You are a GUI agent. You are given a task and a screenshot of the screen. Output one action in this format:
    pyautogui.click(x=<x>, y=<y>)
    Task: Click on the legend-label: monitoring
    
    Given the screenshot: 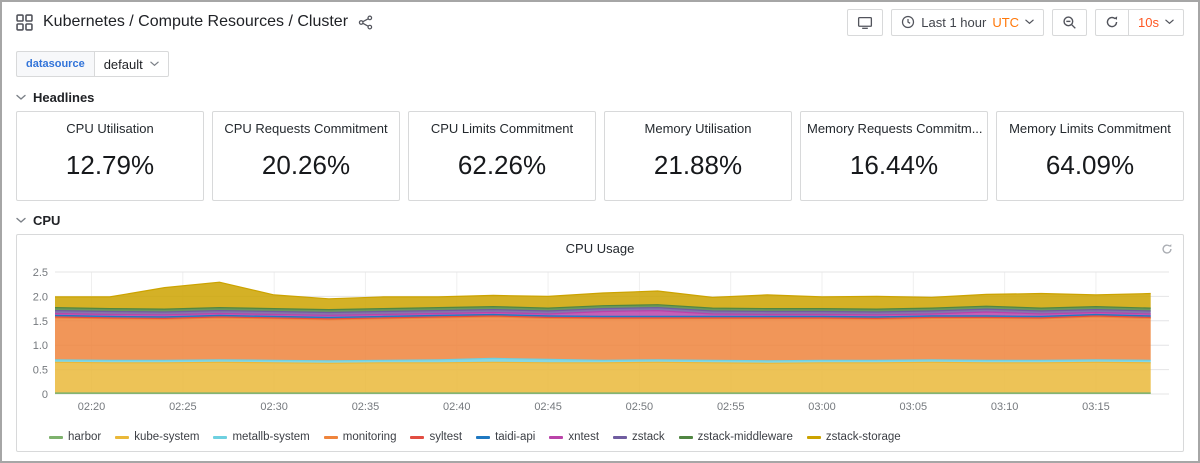 What is the action you would take?
    pyautogui.click(x=369, y=437)
    